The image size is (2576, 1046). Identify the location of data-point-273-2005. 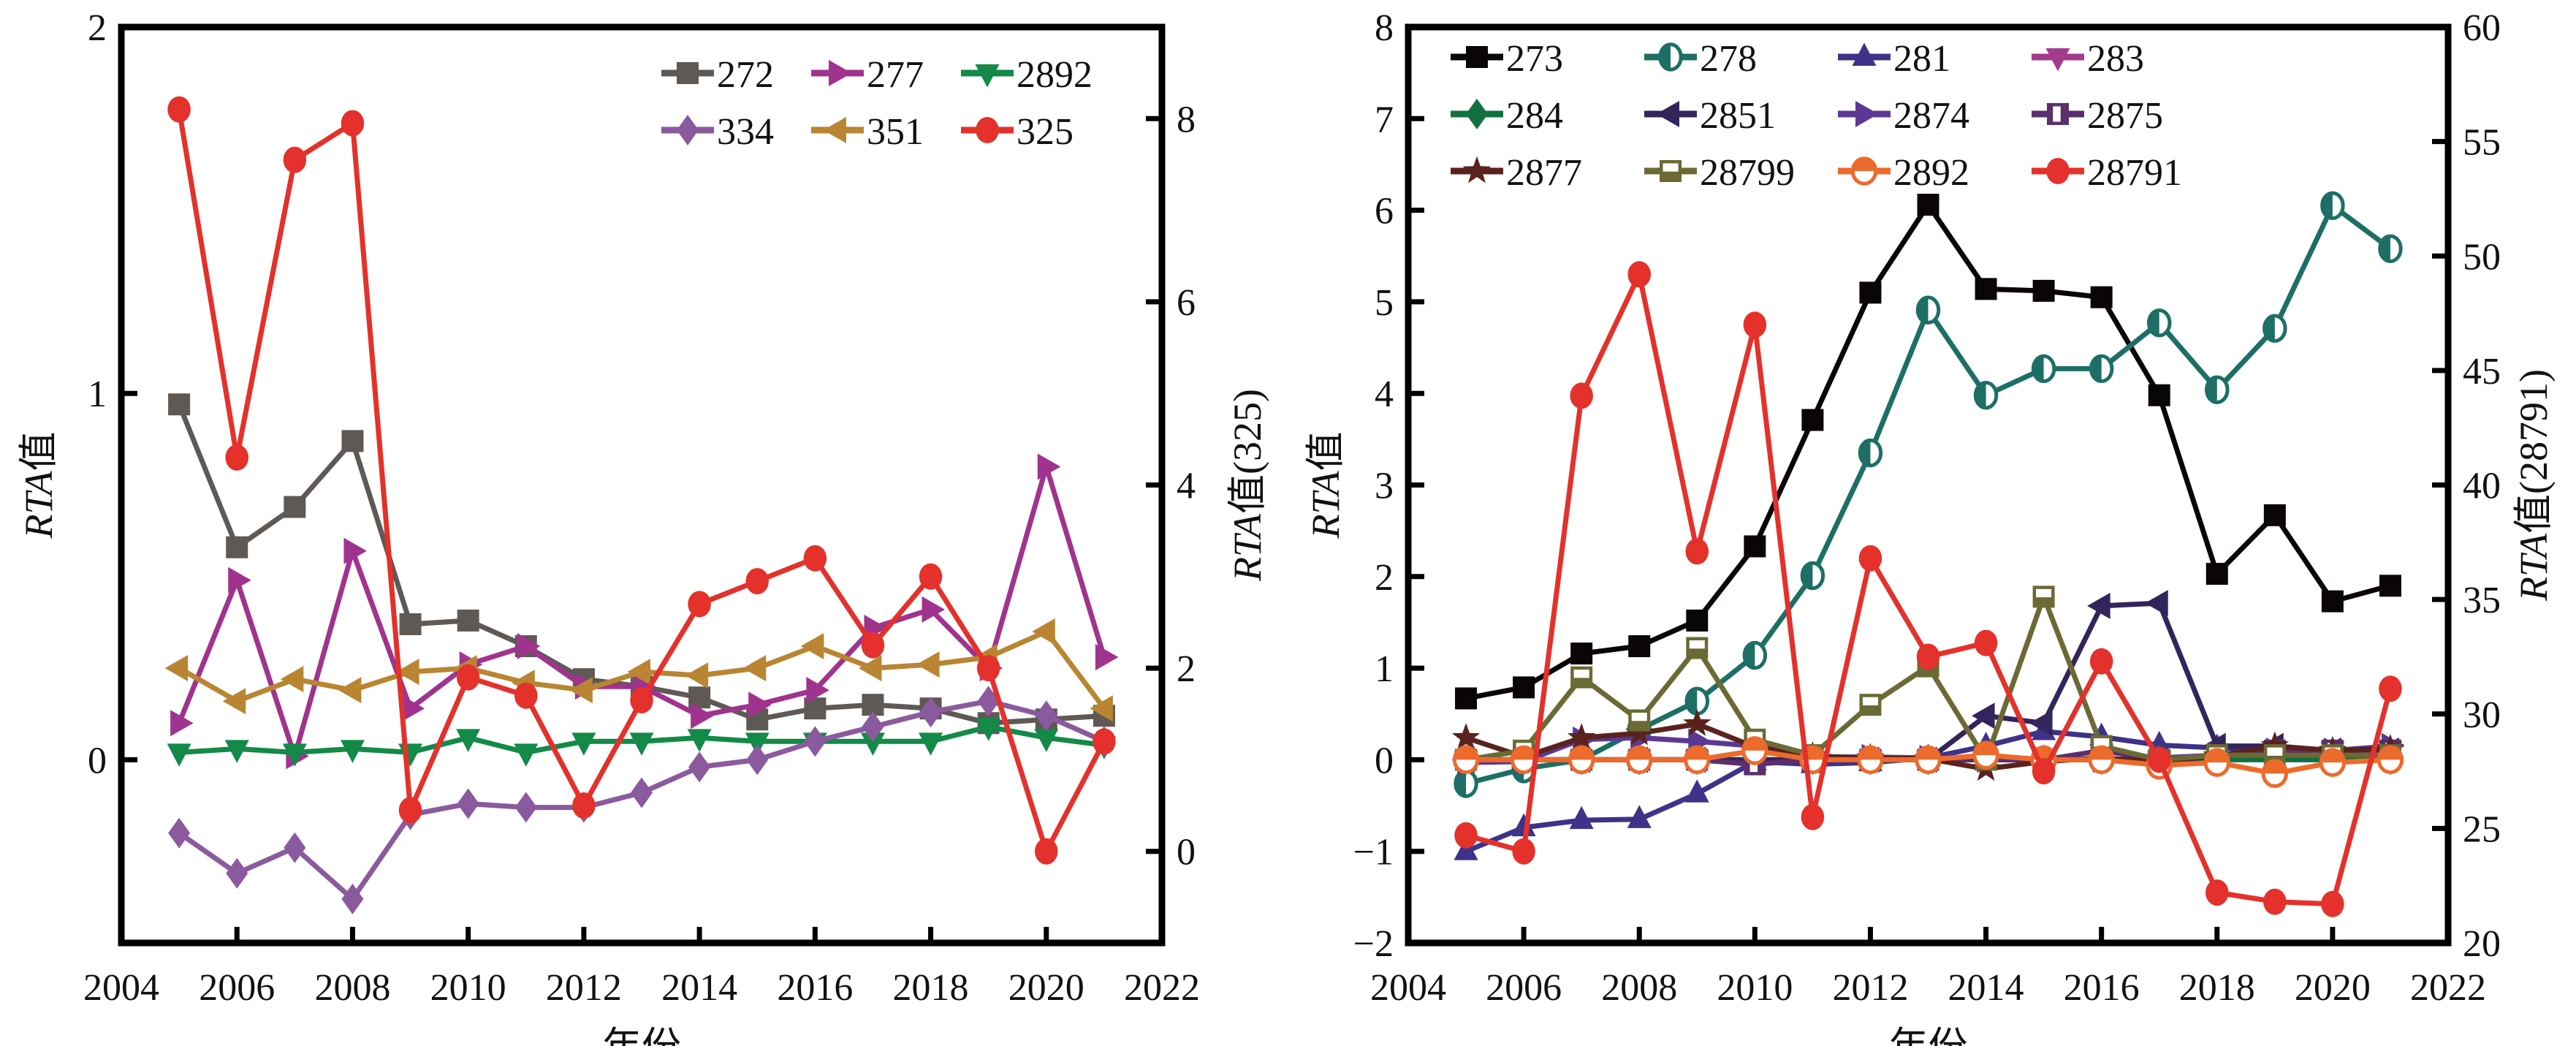
(1466, 698).